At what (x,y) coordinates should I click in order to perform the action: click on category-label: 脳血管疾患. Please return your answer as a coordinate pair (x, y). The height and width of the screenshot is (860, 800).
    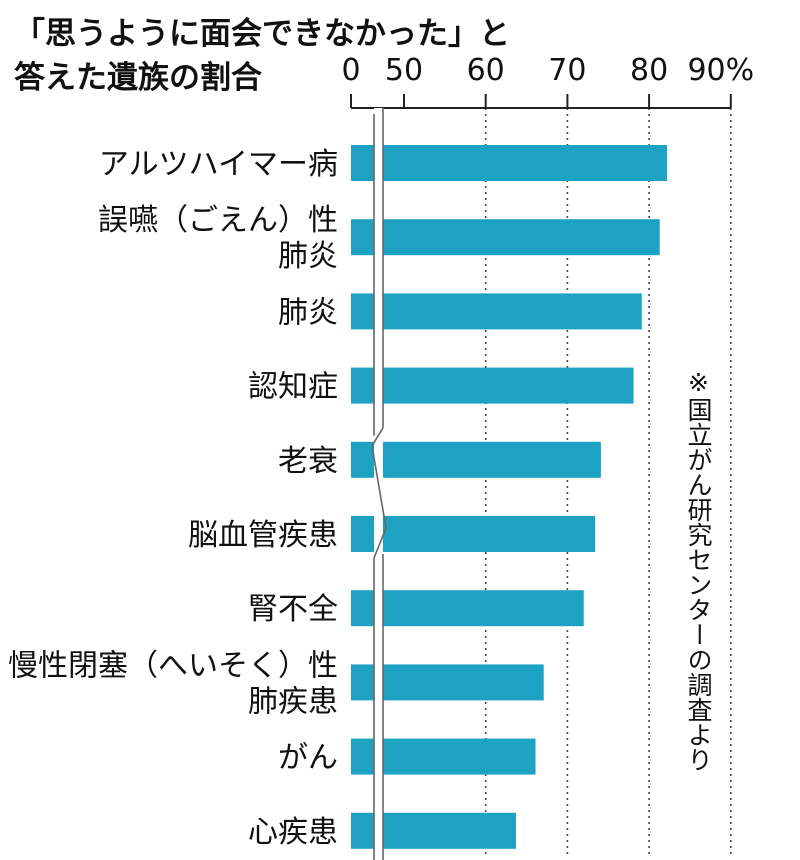
    Looking at the image, I should click on (263, 535).